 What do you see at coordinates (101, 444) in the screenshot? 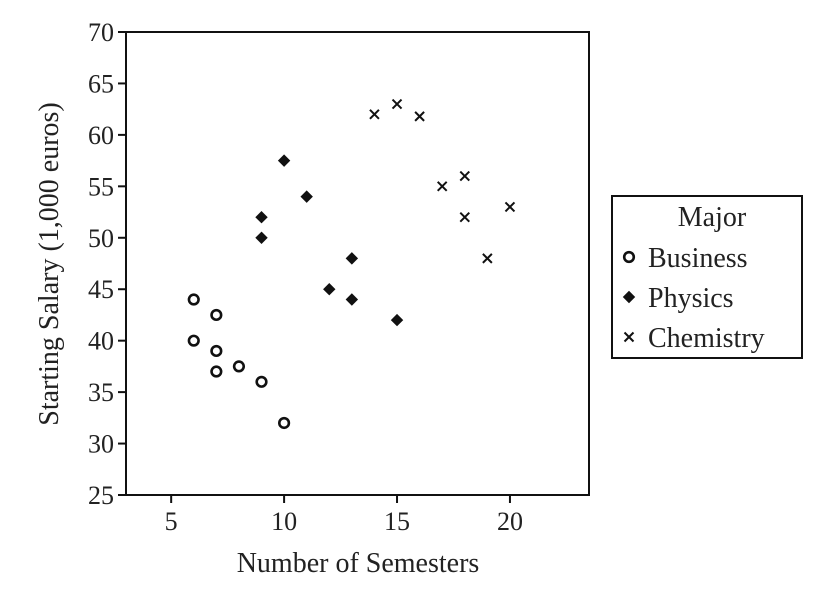
I see `y-tick-label: 30` at bounding box center [101, 444].